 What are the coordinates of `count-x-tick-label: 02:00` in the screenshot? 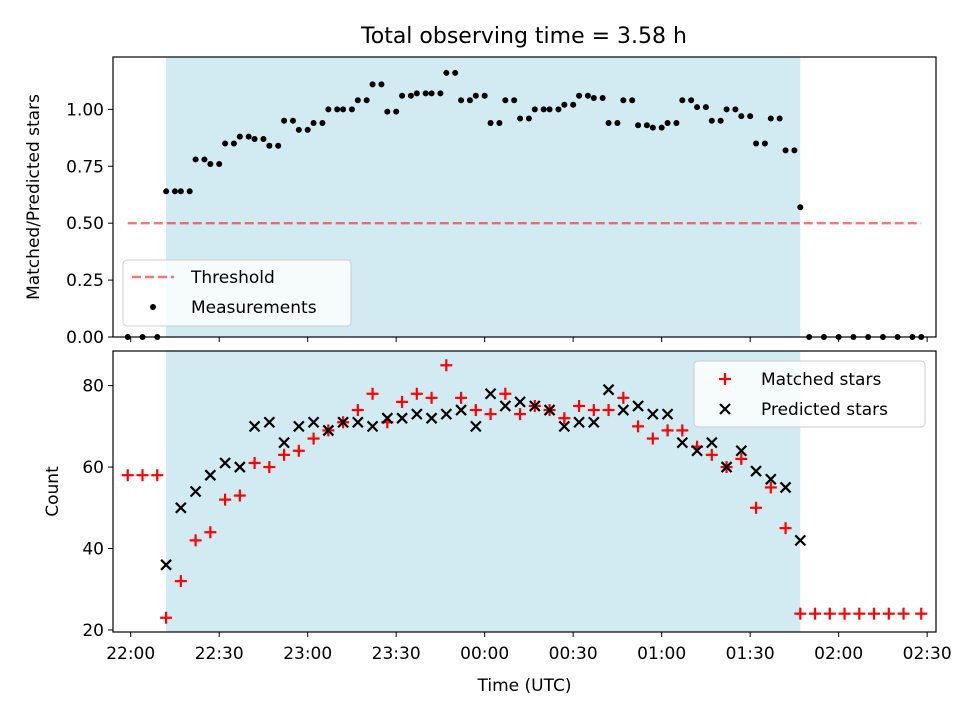 It's located at (838, 654).